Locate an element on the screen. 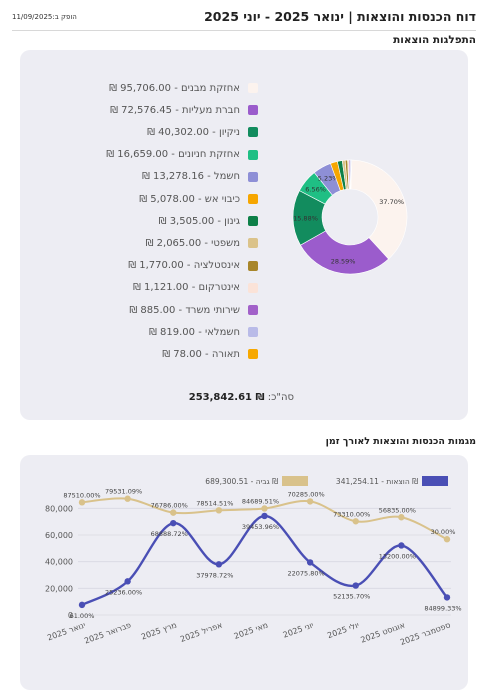 This screenshot has height=695, width=488. pie-slice-label: 28.59% is located at coordinates (343, 261).